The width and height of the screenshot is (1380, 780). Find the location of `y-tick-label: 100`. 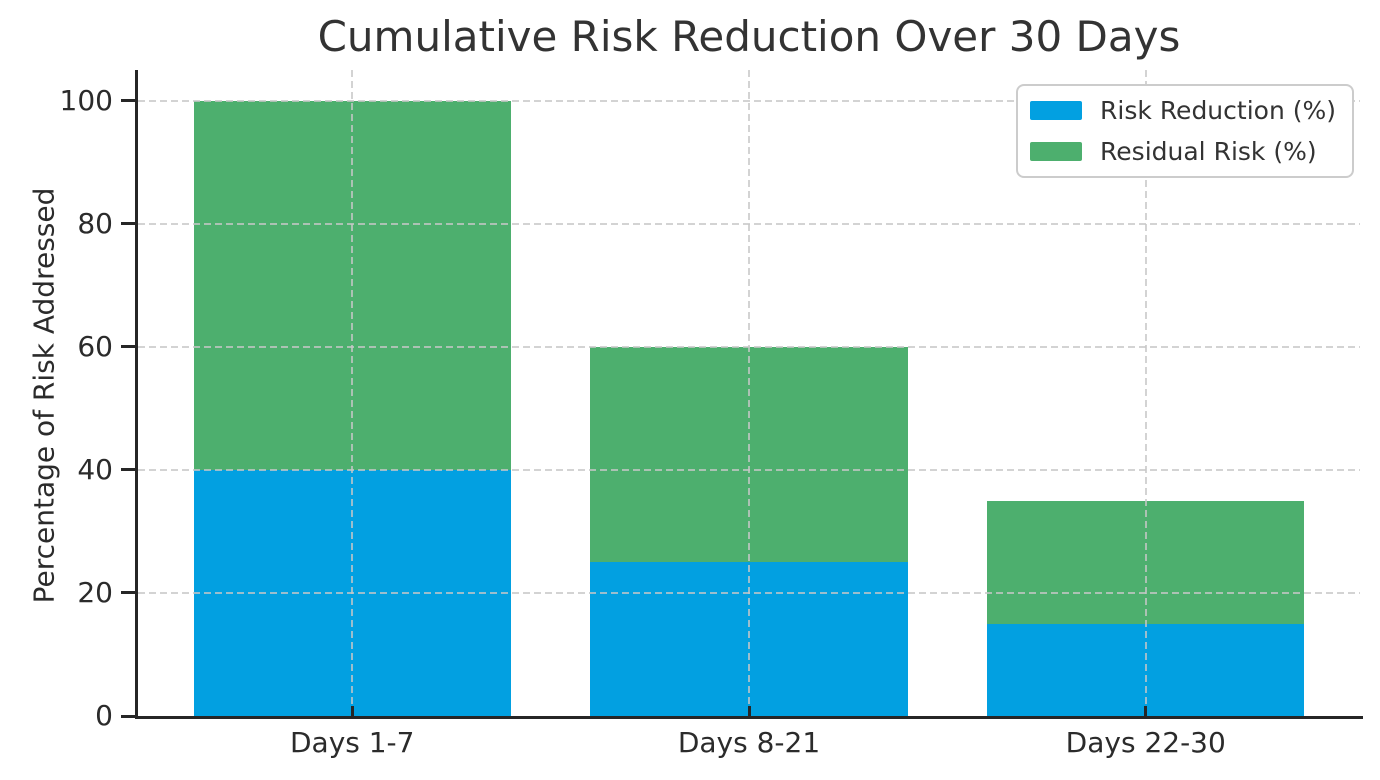

y-tick-label: 100 is located at coordinates (86, 100).